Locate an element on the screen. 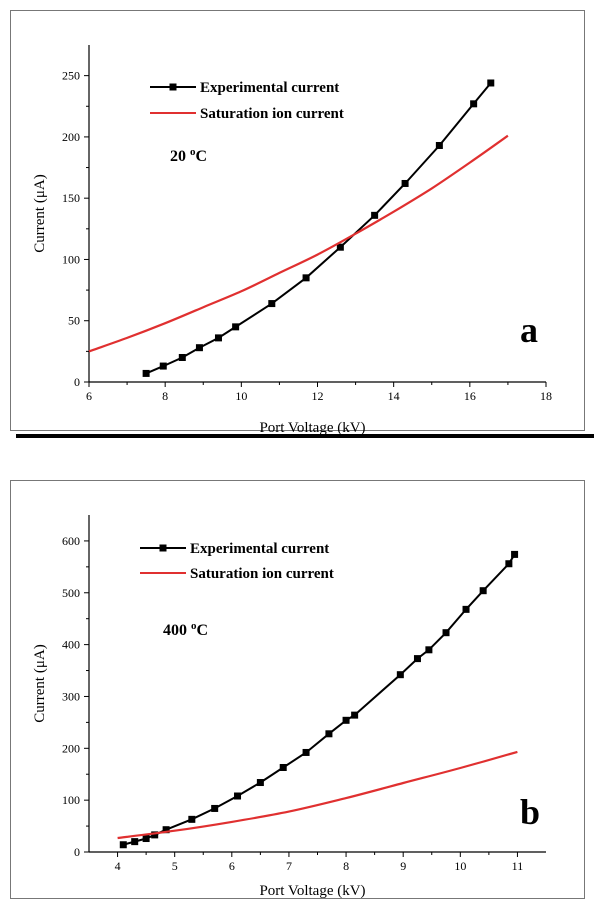 The image size is (594, 903). x-tick-label: 4 is located at coordinates (118, 866).